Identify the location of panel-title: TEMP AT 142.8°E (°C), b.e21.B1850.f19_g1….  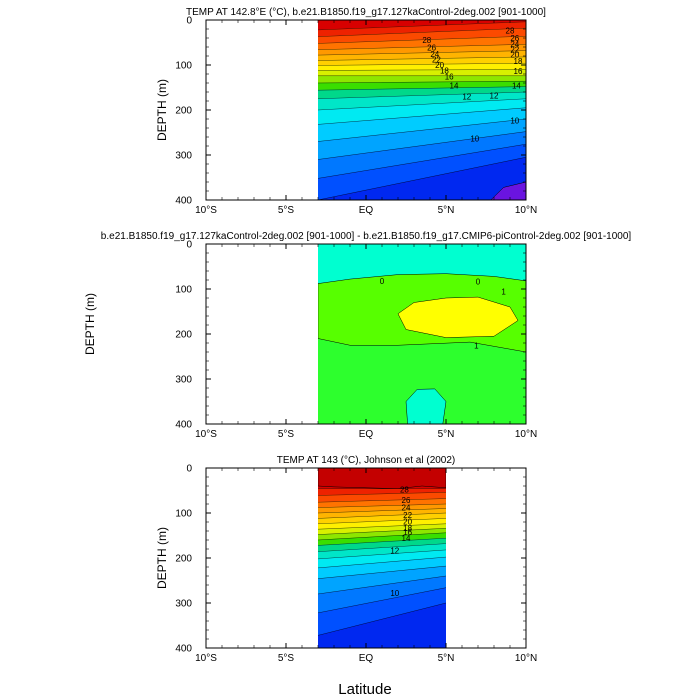
(366, 12).